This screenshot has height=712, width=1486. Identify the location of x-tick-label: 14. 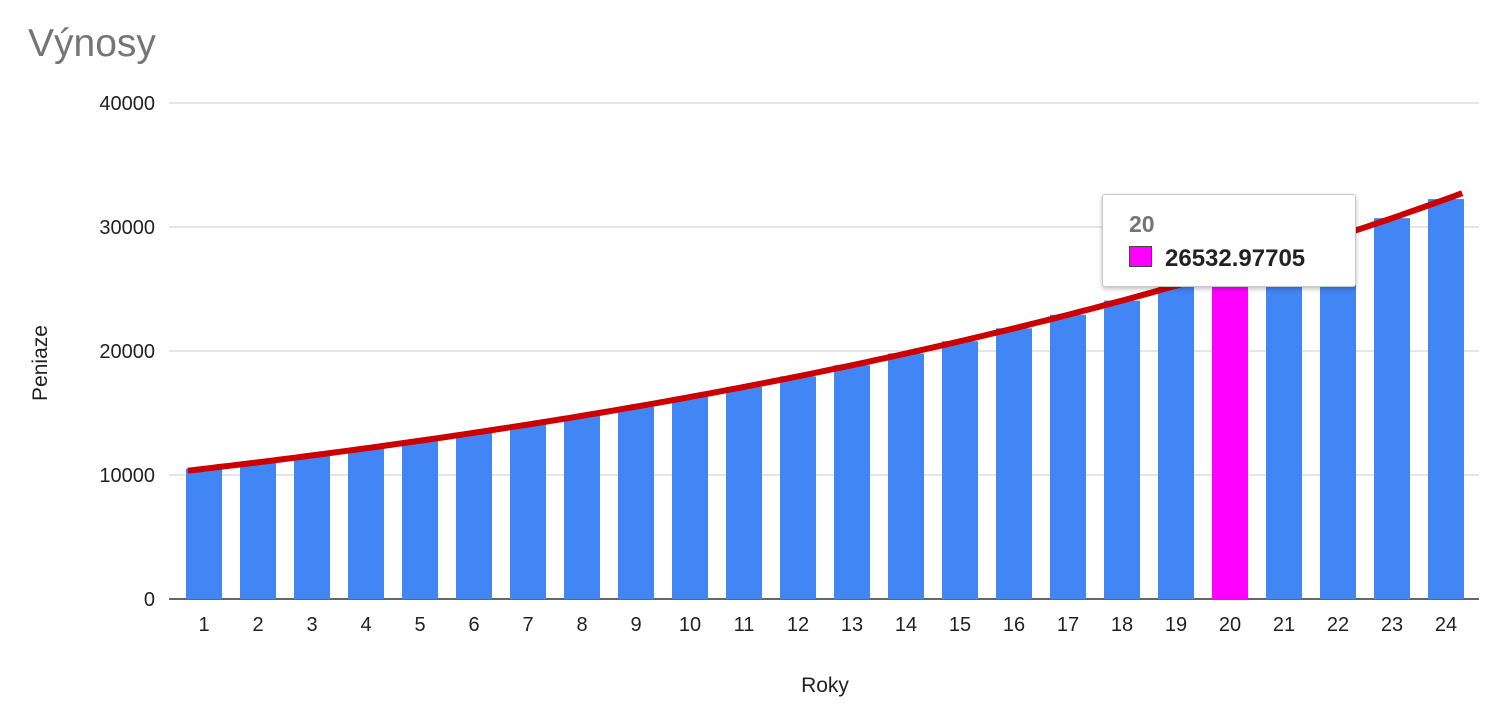
(906, 625).